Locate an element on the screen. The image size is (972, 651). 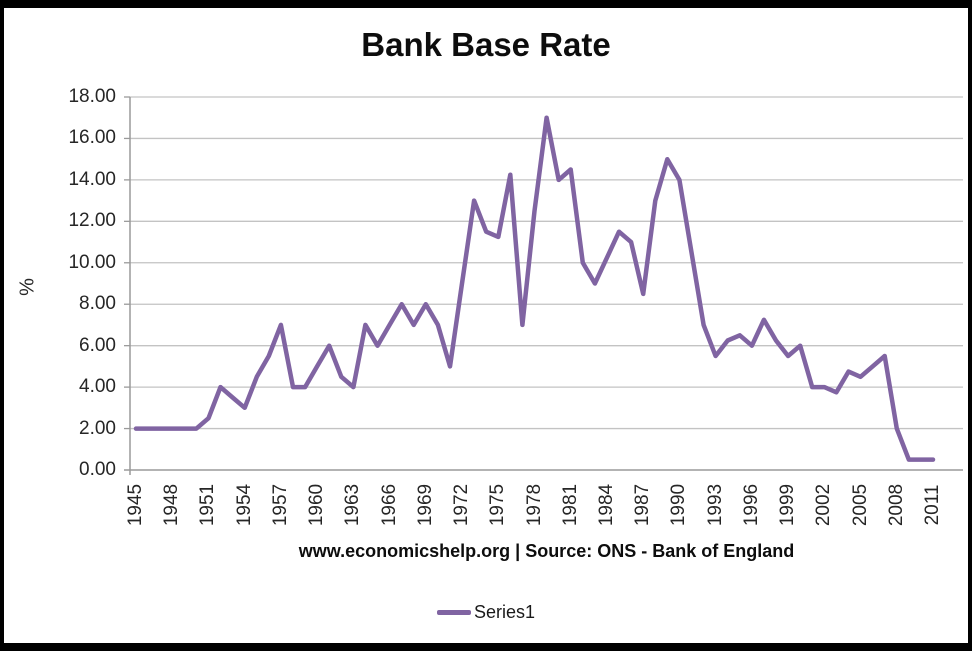
x-tick-label: 1957 is located at coordinates (280, 505).